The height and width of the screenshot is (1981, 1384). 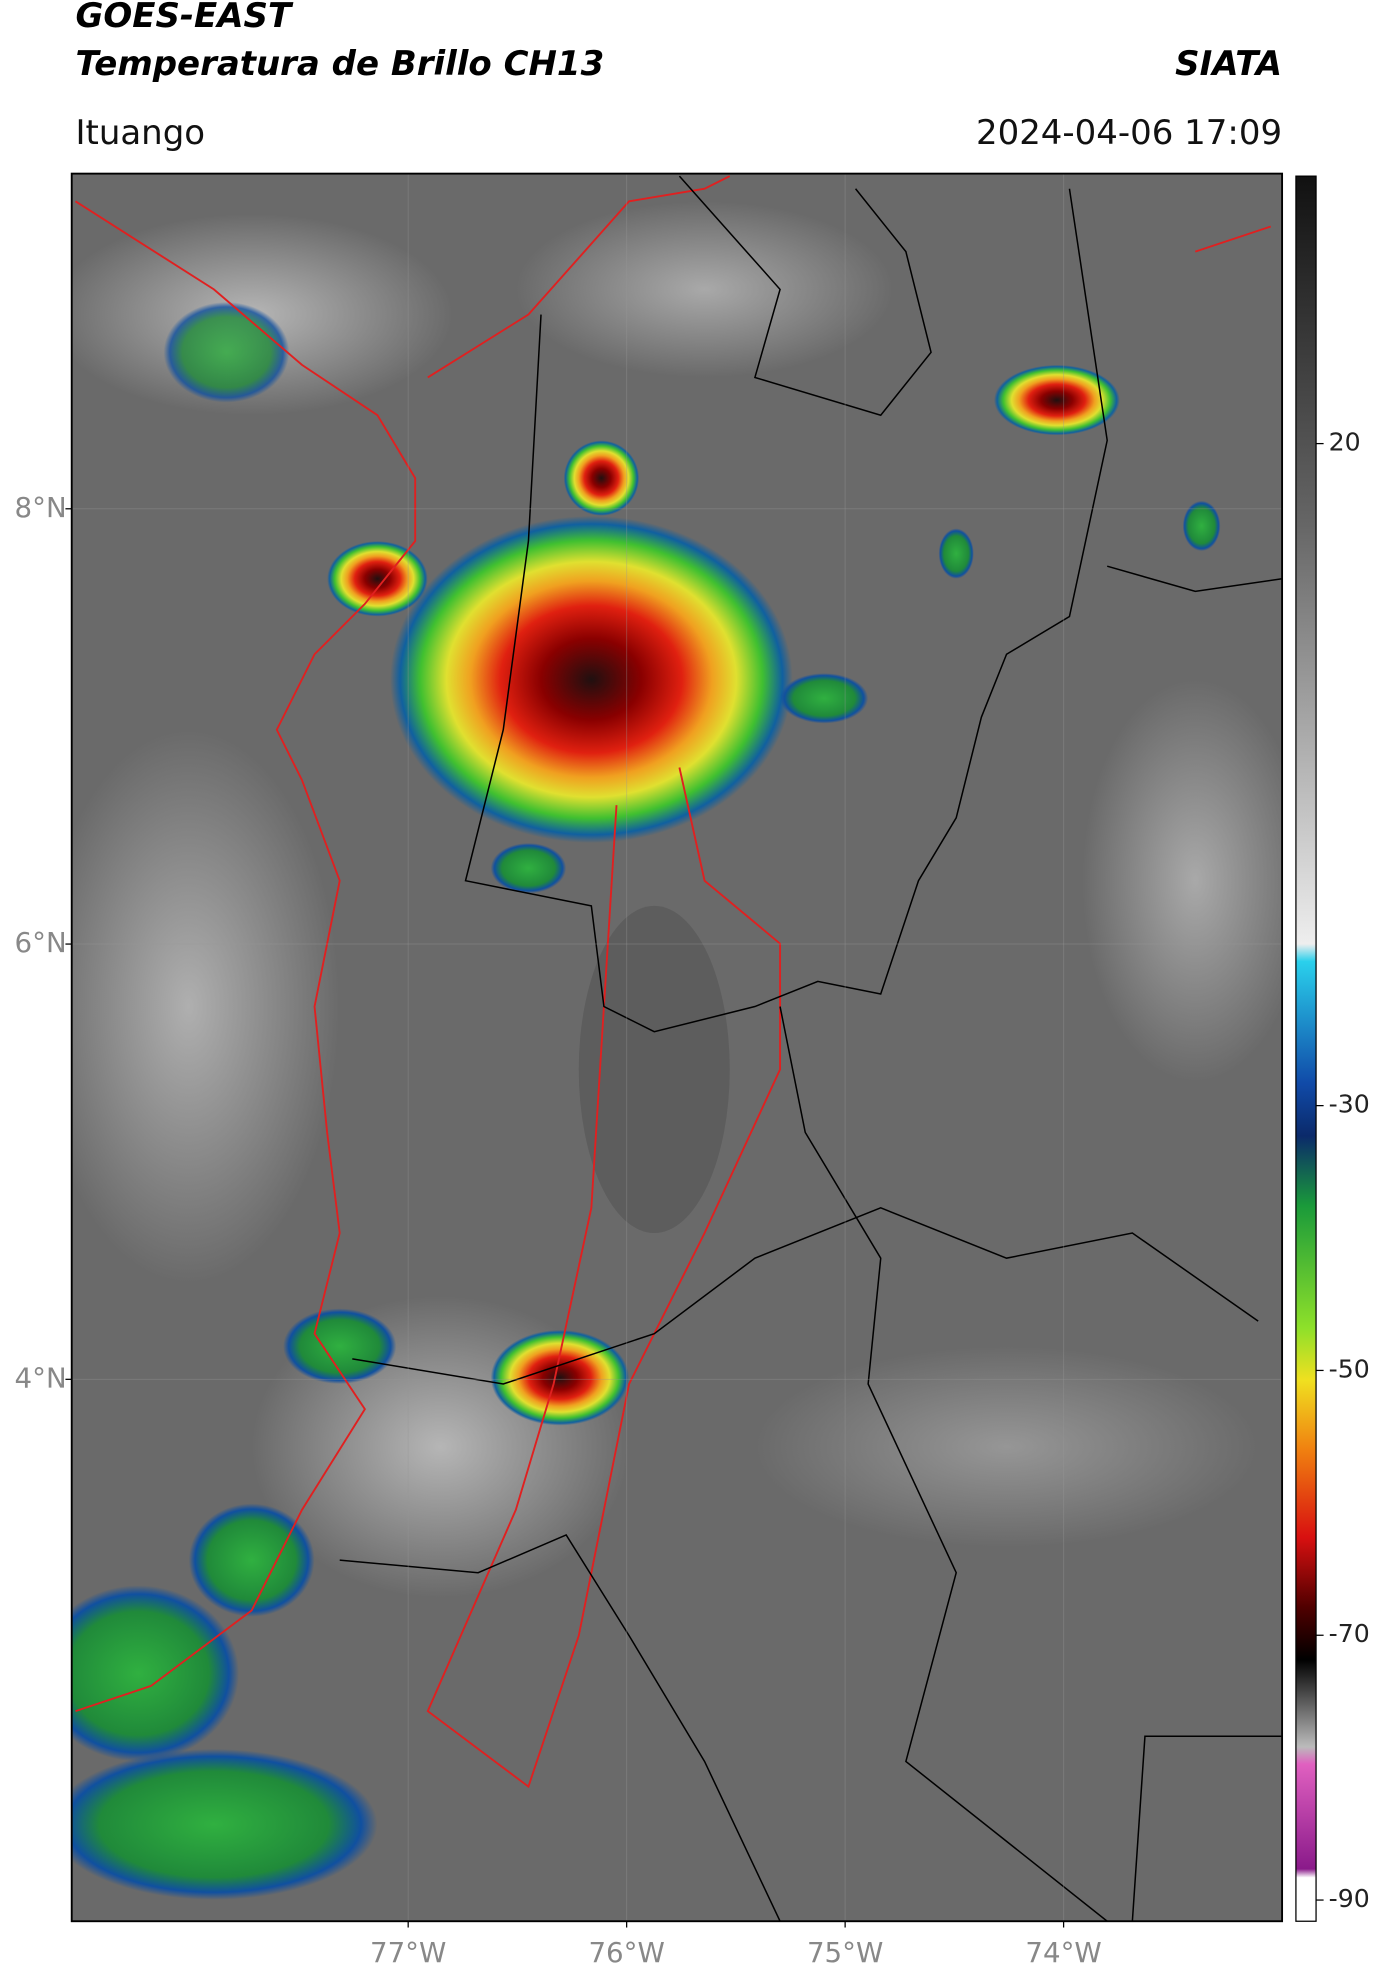 I want to click on organization: SIATA, so click(x=1228, y=64).